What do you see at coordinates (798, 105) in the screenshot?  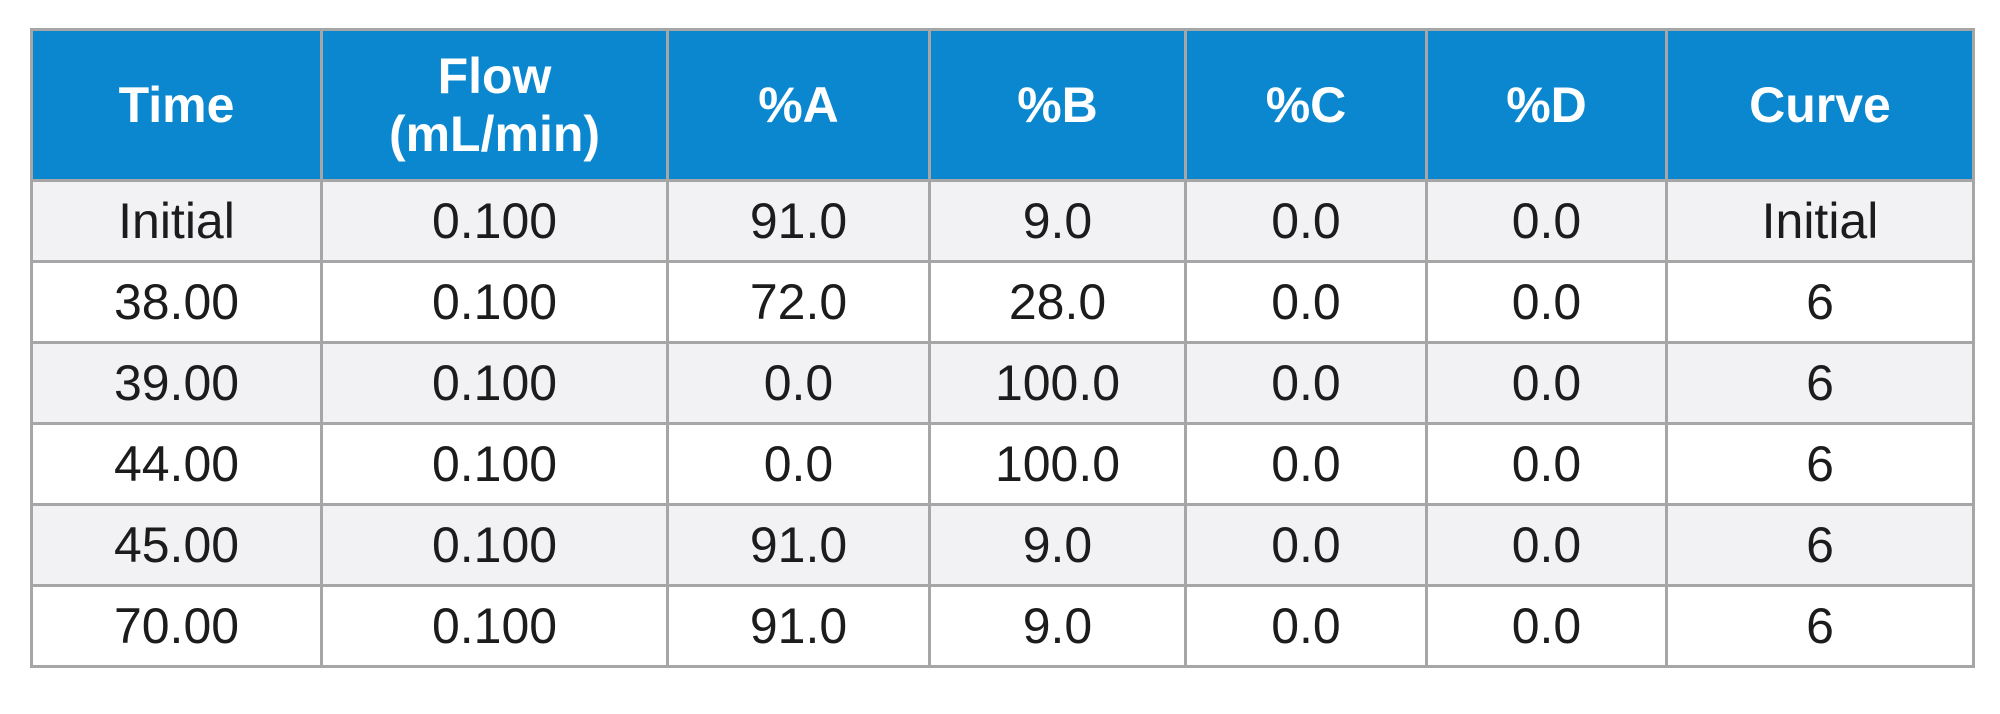 I see `column-header-percent-a: %A` at bounding box center [798, 105].